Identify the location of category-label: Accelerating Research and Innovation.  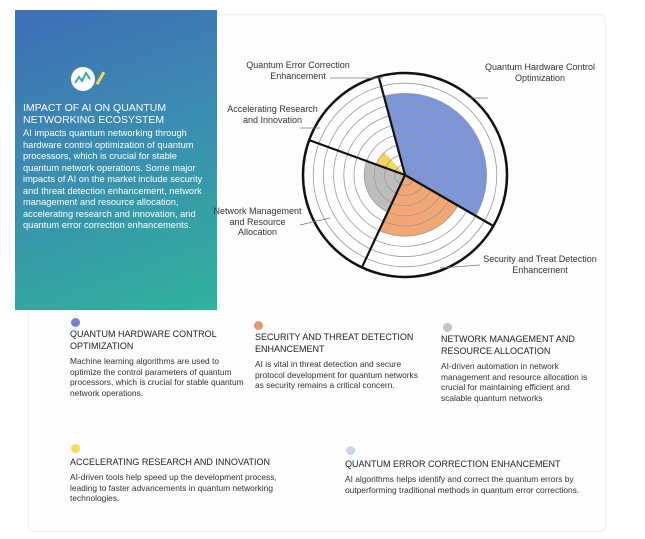
(272, 114).